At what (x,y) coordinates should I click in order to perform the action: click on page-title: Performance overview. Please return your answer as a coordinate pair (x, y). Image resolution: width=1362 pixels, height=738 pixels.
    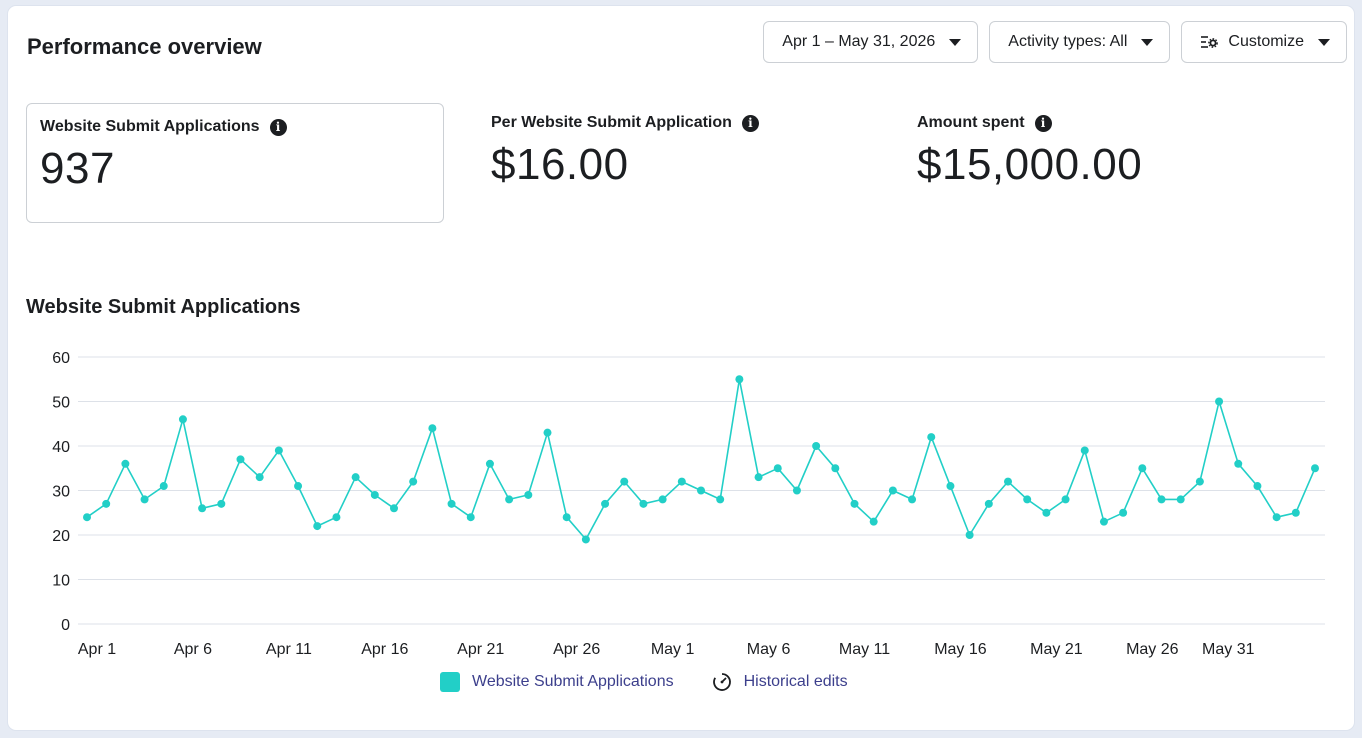
    Looking at the image, I should click on (144, 46).